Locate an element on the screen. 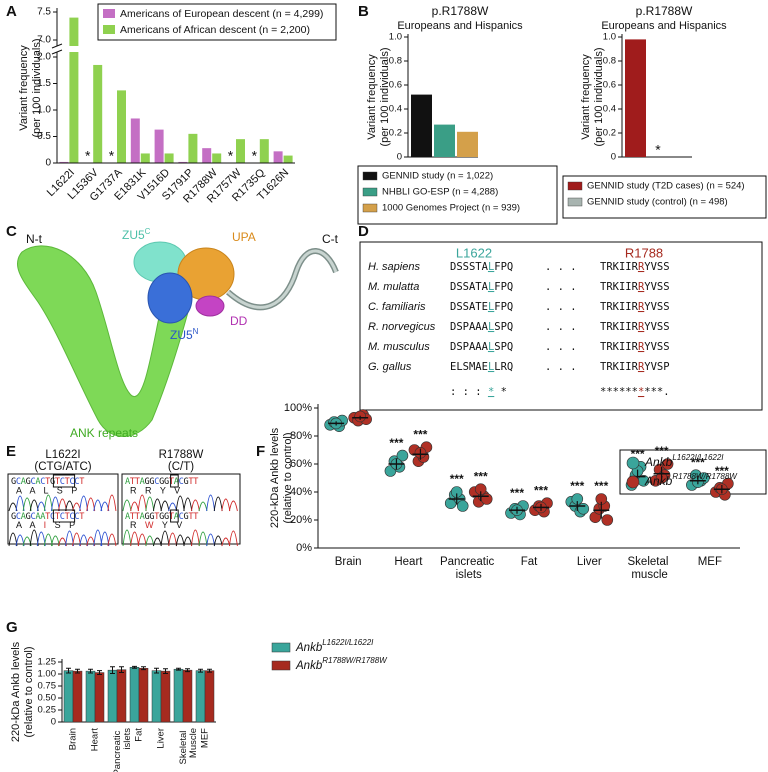  legend-superscript: R1788W/R1788W is located at coordinates (355, 660).